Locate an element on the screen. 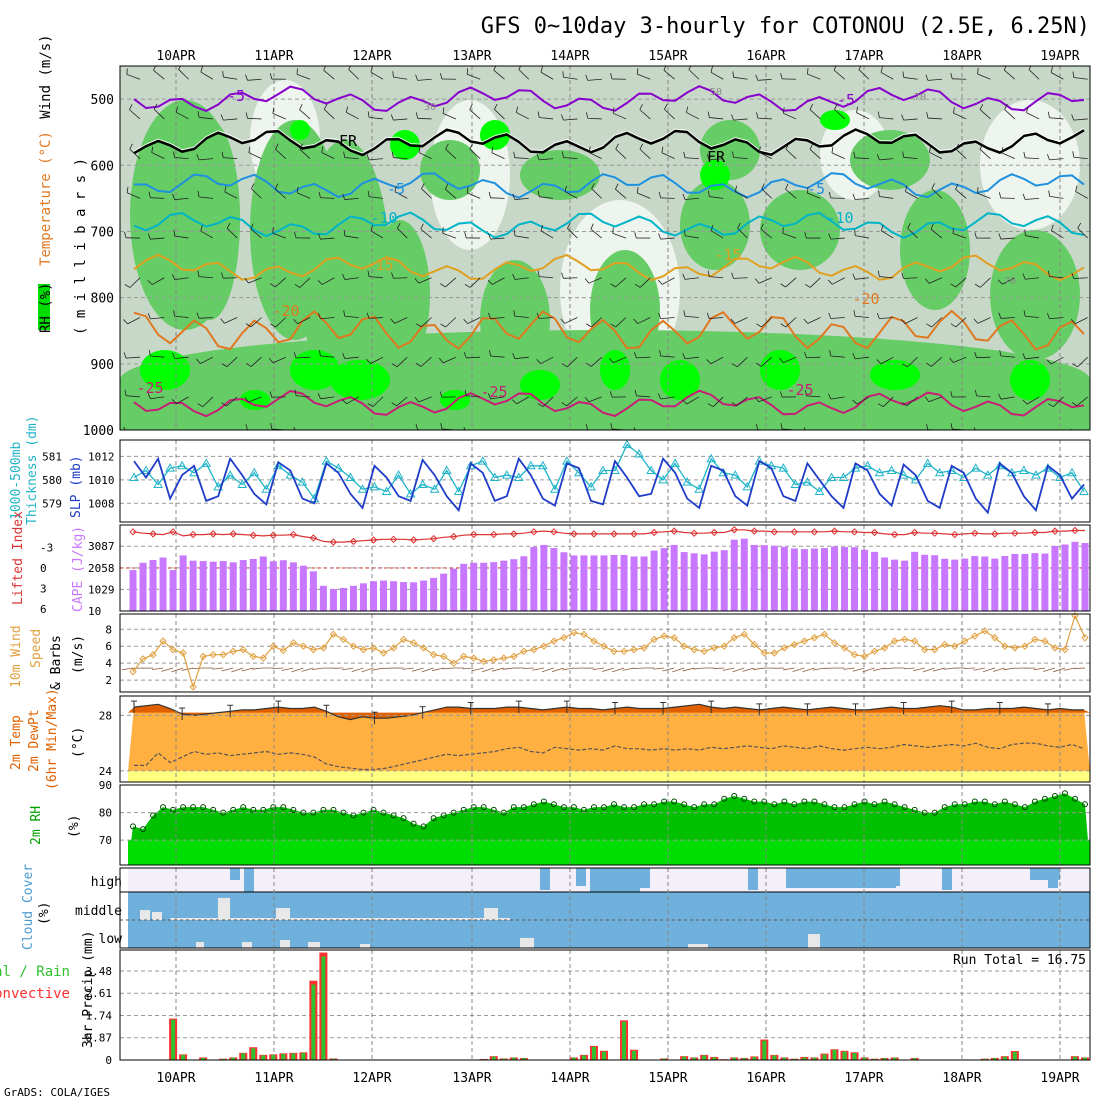 The height and width of the screenshot is (1100, 1100). top-date-12APR: 12APR is located at coordinates (371, 56).